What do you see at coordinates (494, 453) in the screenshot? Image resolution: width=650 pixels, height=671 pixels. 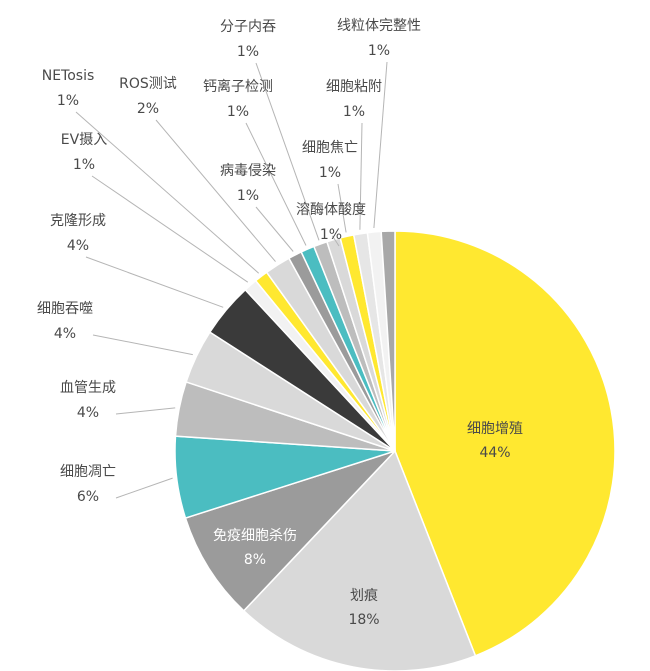 I see `slice-value-label: 44%` at bounding box center [494, 453].